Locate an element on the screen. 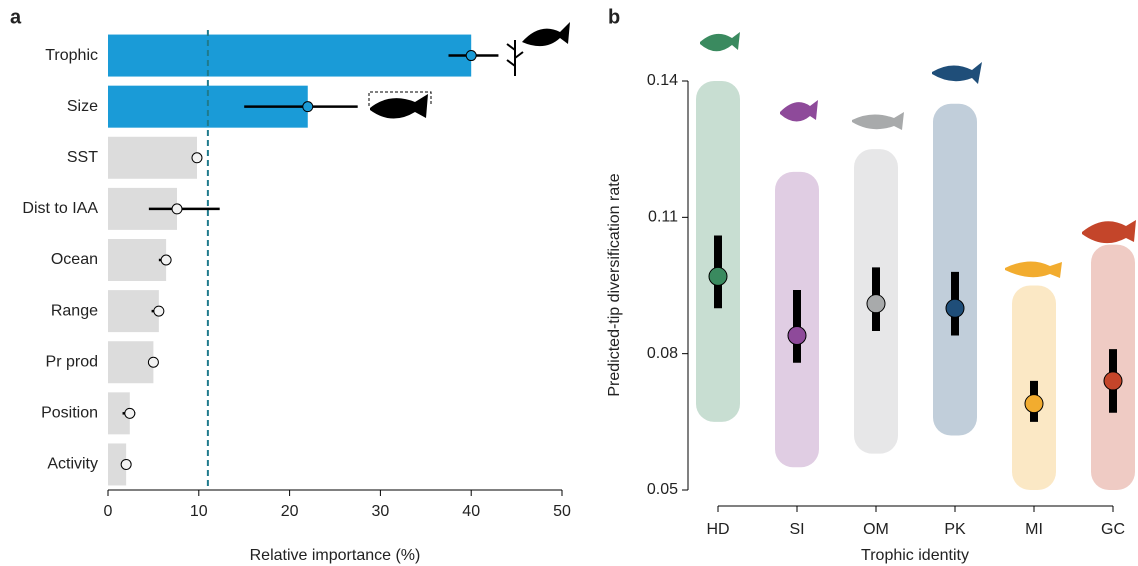 The width and height of the screenshot is (1138, 566). point-cloud is located at coordinates (955, 269).